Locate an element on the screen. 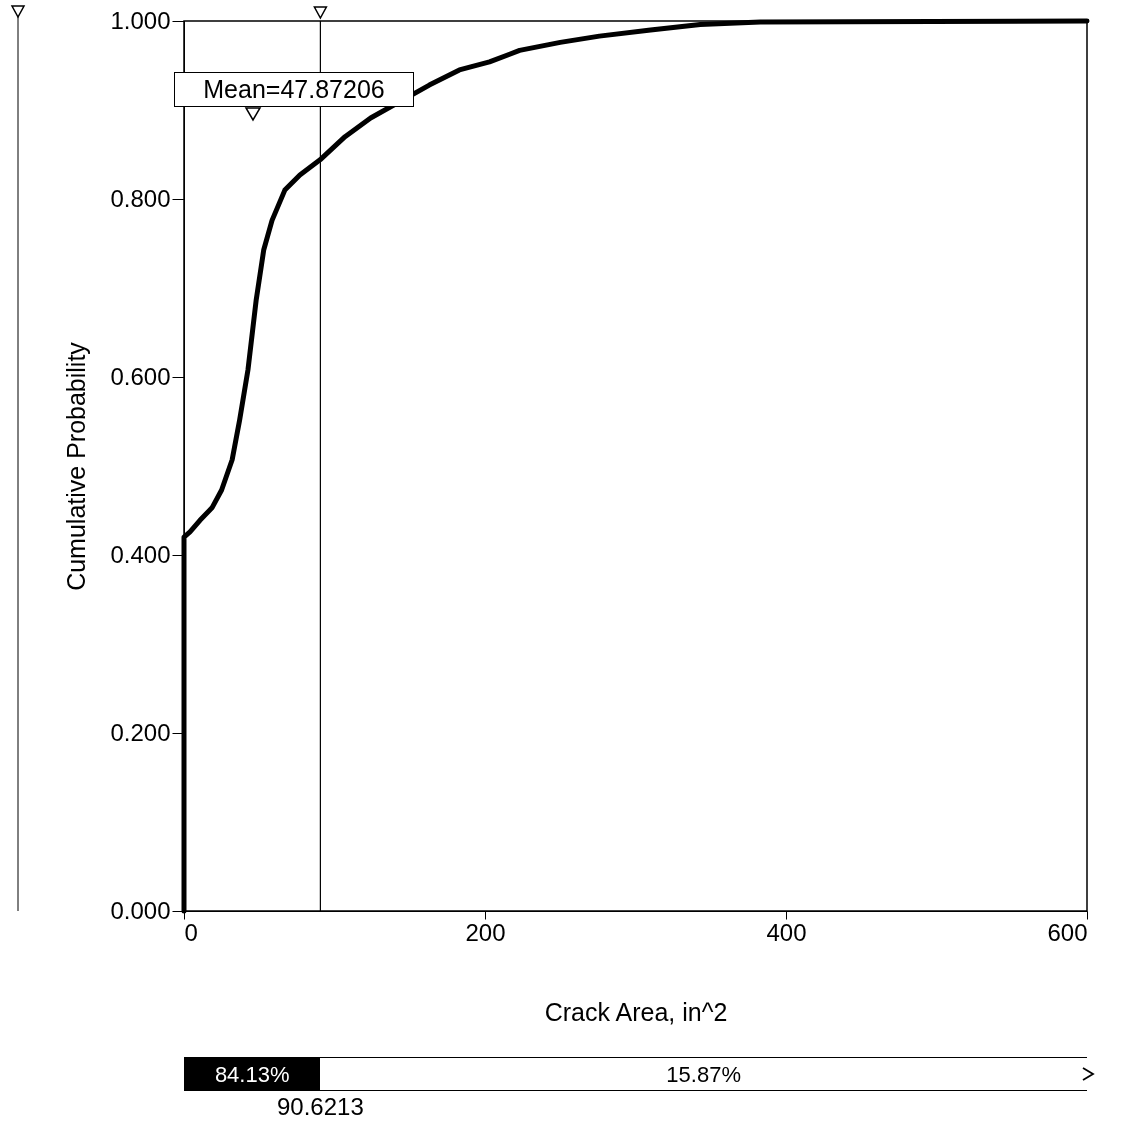  x-tick-label: 400 is located at coordinates (786, 932).